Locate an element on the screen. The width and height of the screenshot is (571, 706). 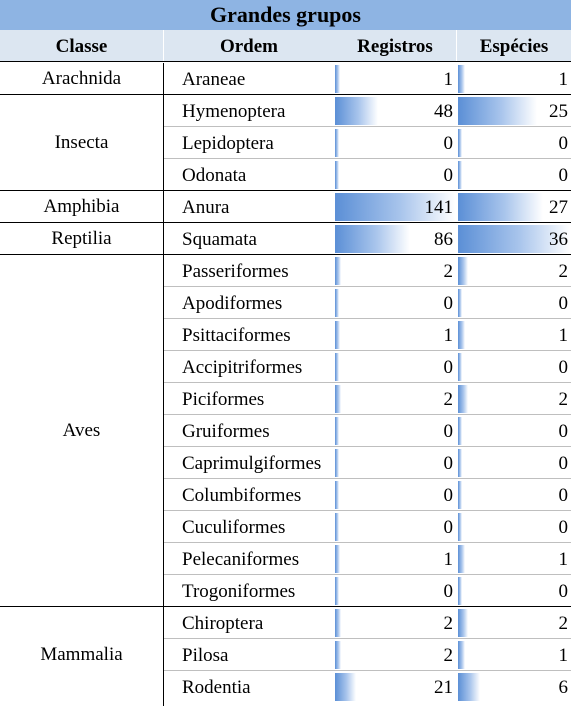
registros-value: 21 is located at coordinates (443, 687).